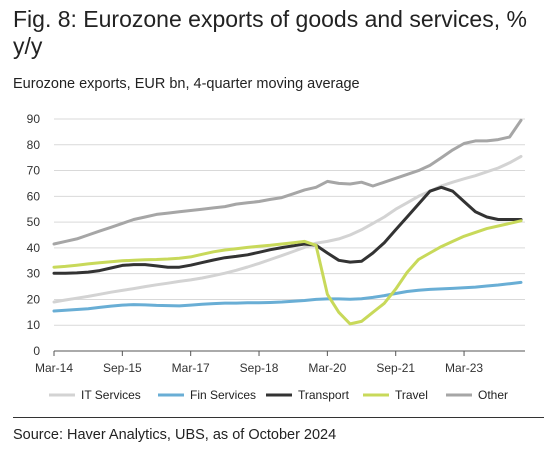 This screenshot has height=463, width=557. Describe the element at coordinates (111, 395) in the screenshot. I see `legend-label-it-services: IT Services` at that location.